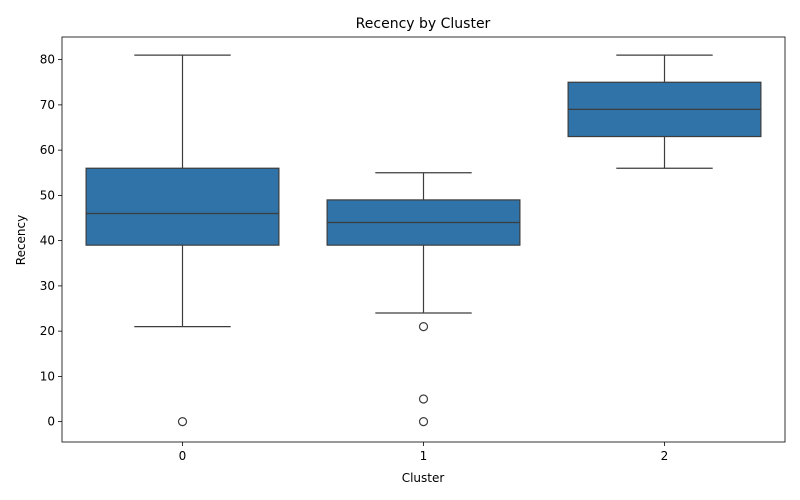 The image size is (800, 500). What do you see at coordinates (182, 206) in the screenshot?
I see `box-iqr` at bounding box center [182, 206].